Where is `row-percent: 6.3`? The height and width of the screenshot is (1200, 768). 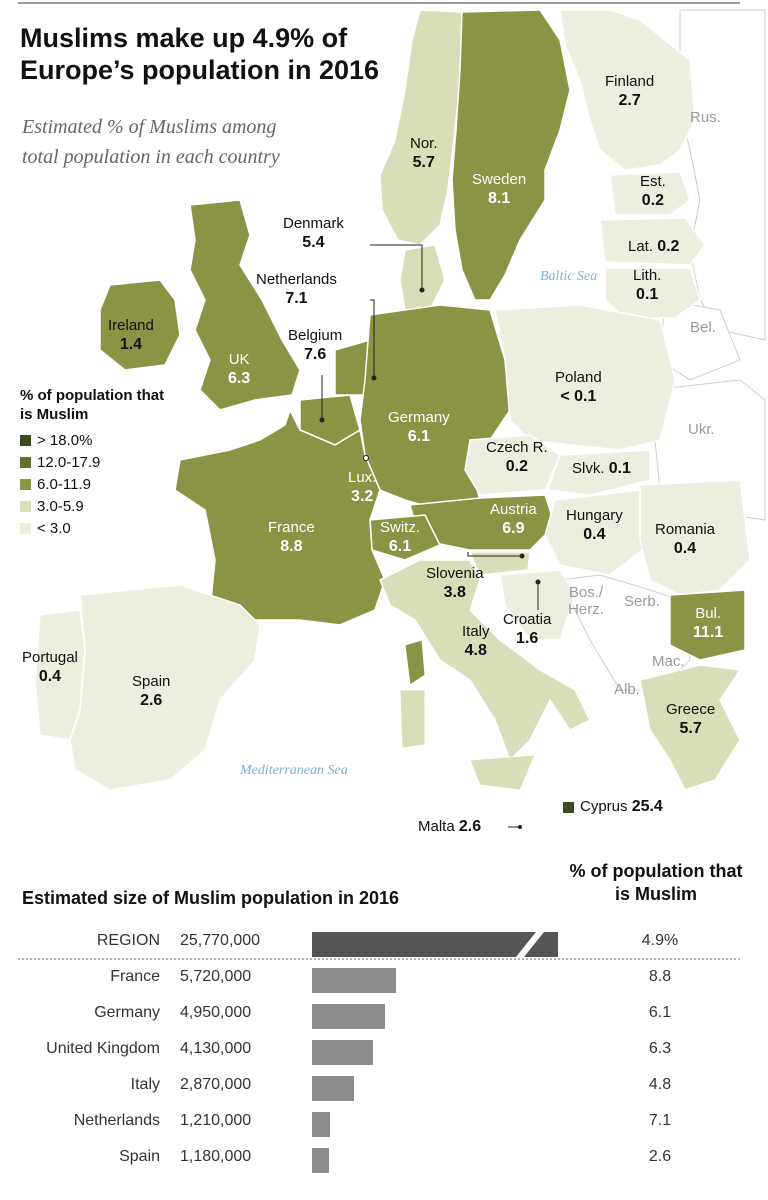 row-percent: 6.3 is located at coordinates (660, 1048).